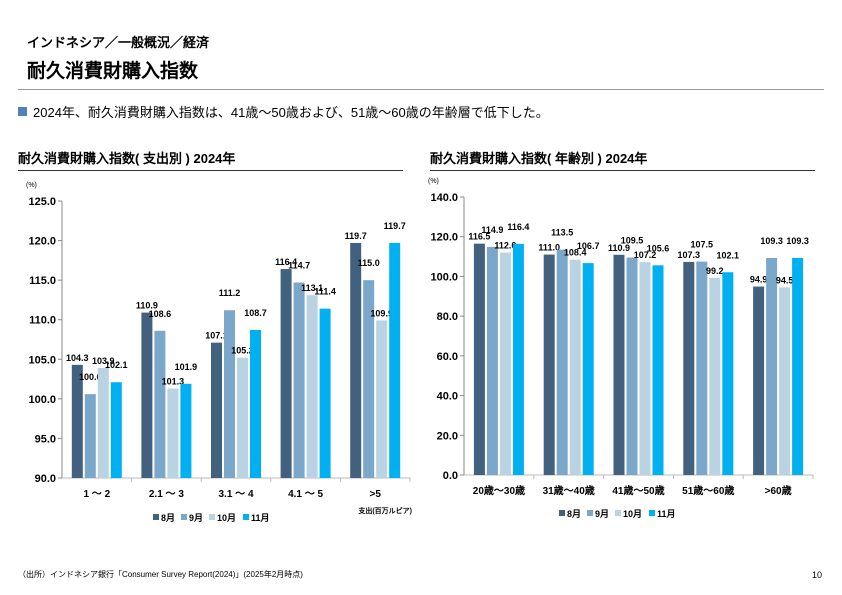 This screenshot has width=842, height=595. I want to click on data-label: 108.6, so click(160, 314).